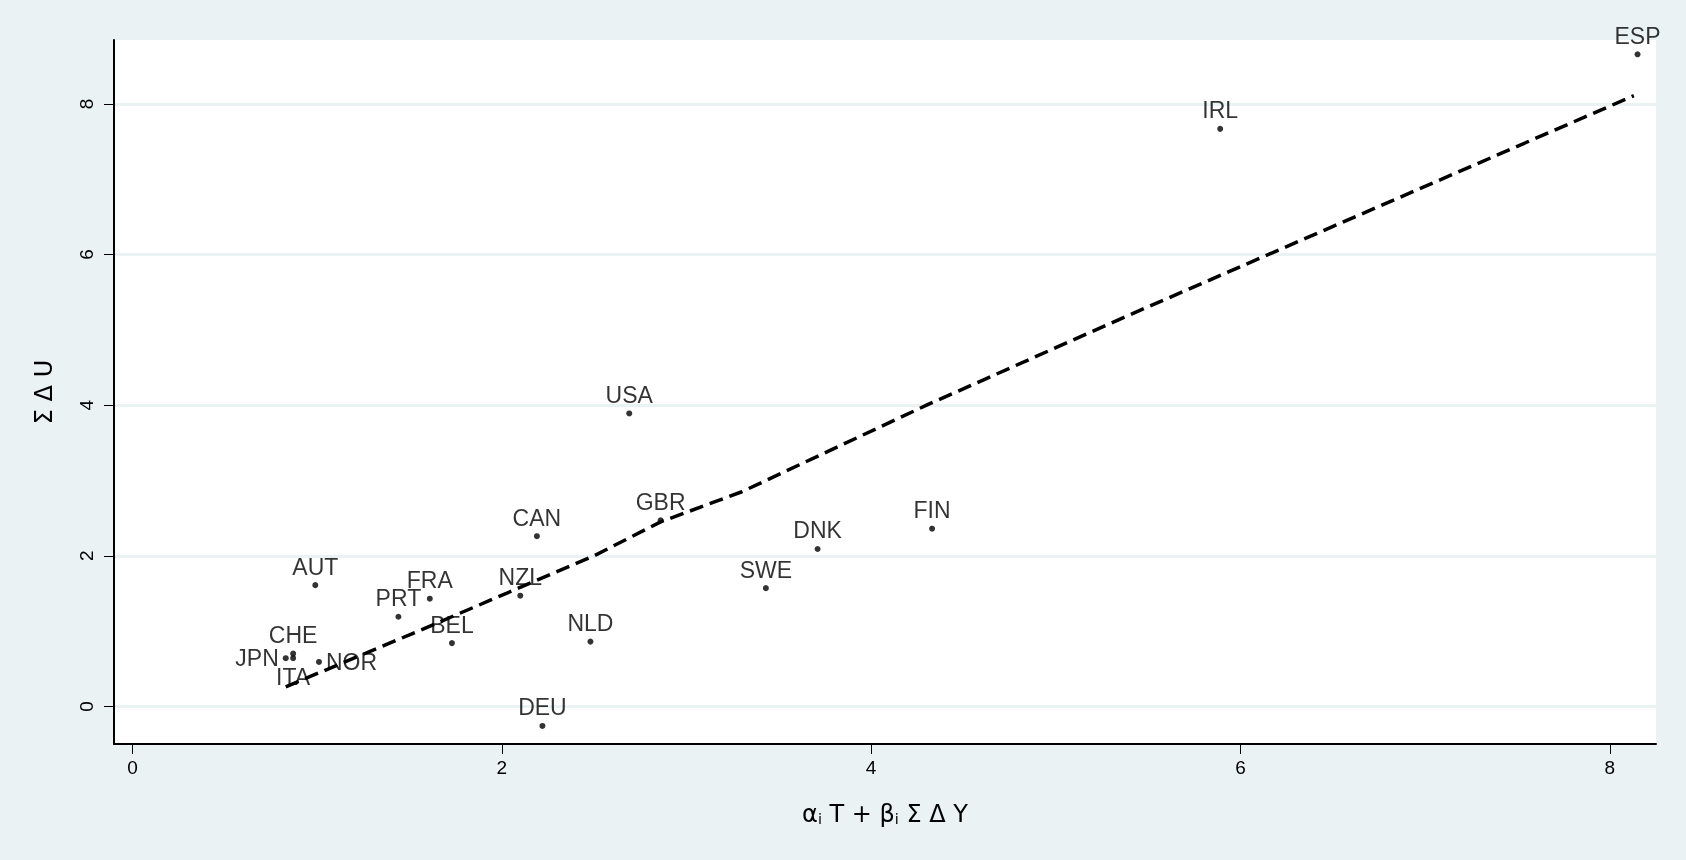  I want to click on x-tick-label: 8, so click(1610, 767).